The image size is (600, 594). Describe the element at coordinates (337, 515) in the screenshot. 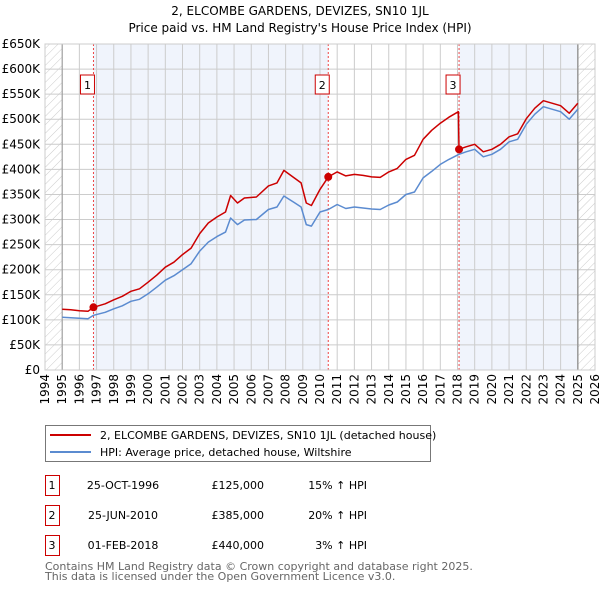

I see `row-hpi-change: 20% ↑ HPI` at that location.